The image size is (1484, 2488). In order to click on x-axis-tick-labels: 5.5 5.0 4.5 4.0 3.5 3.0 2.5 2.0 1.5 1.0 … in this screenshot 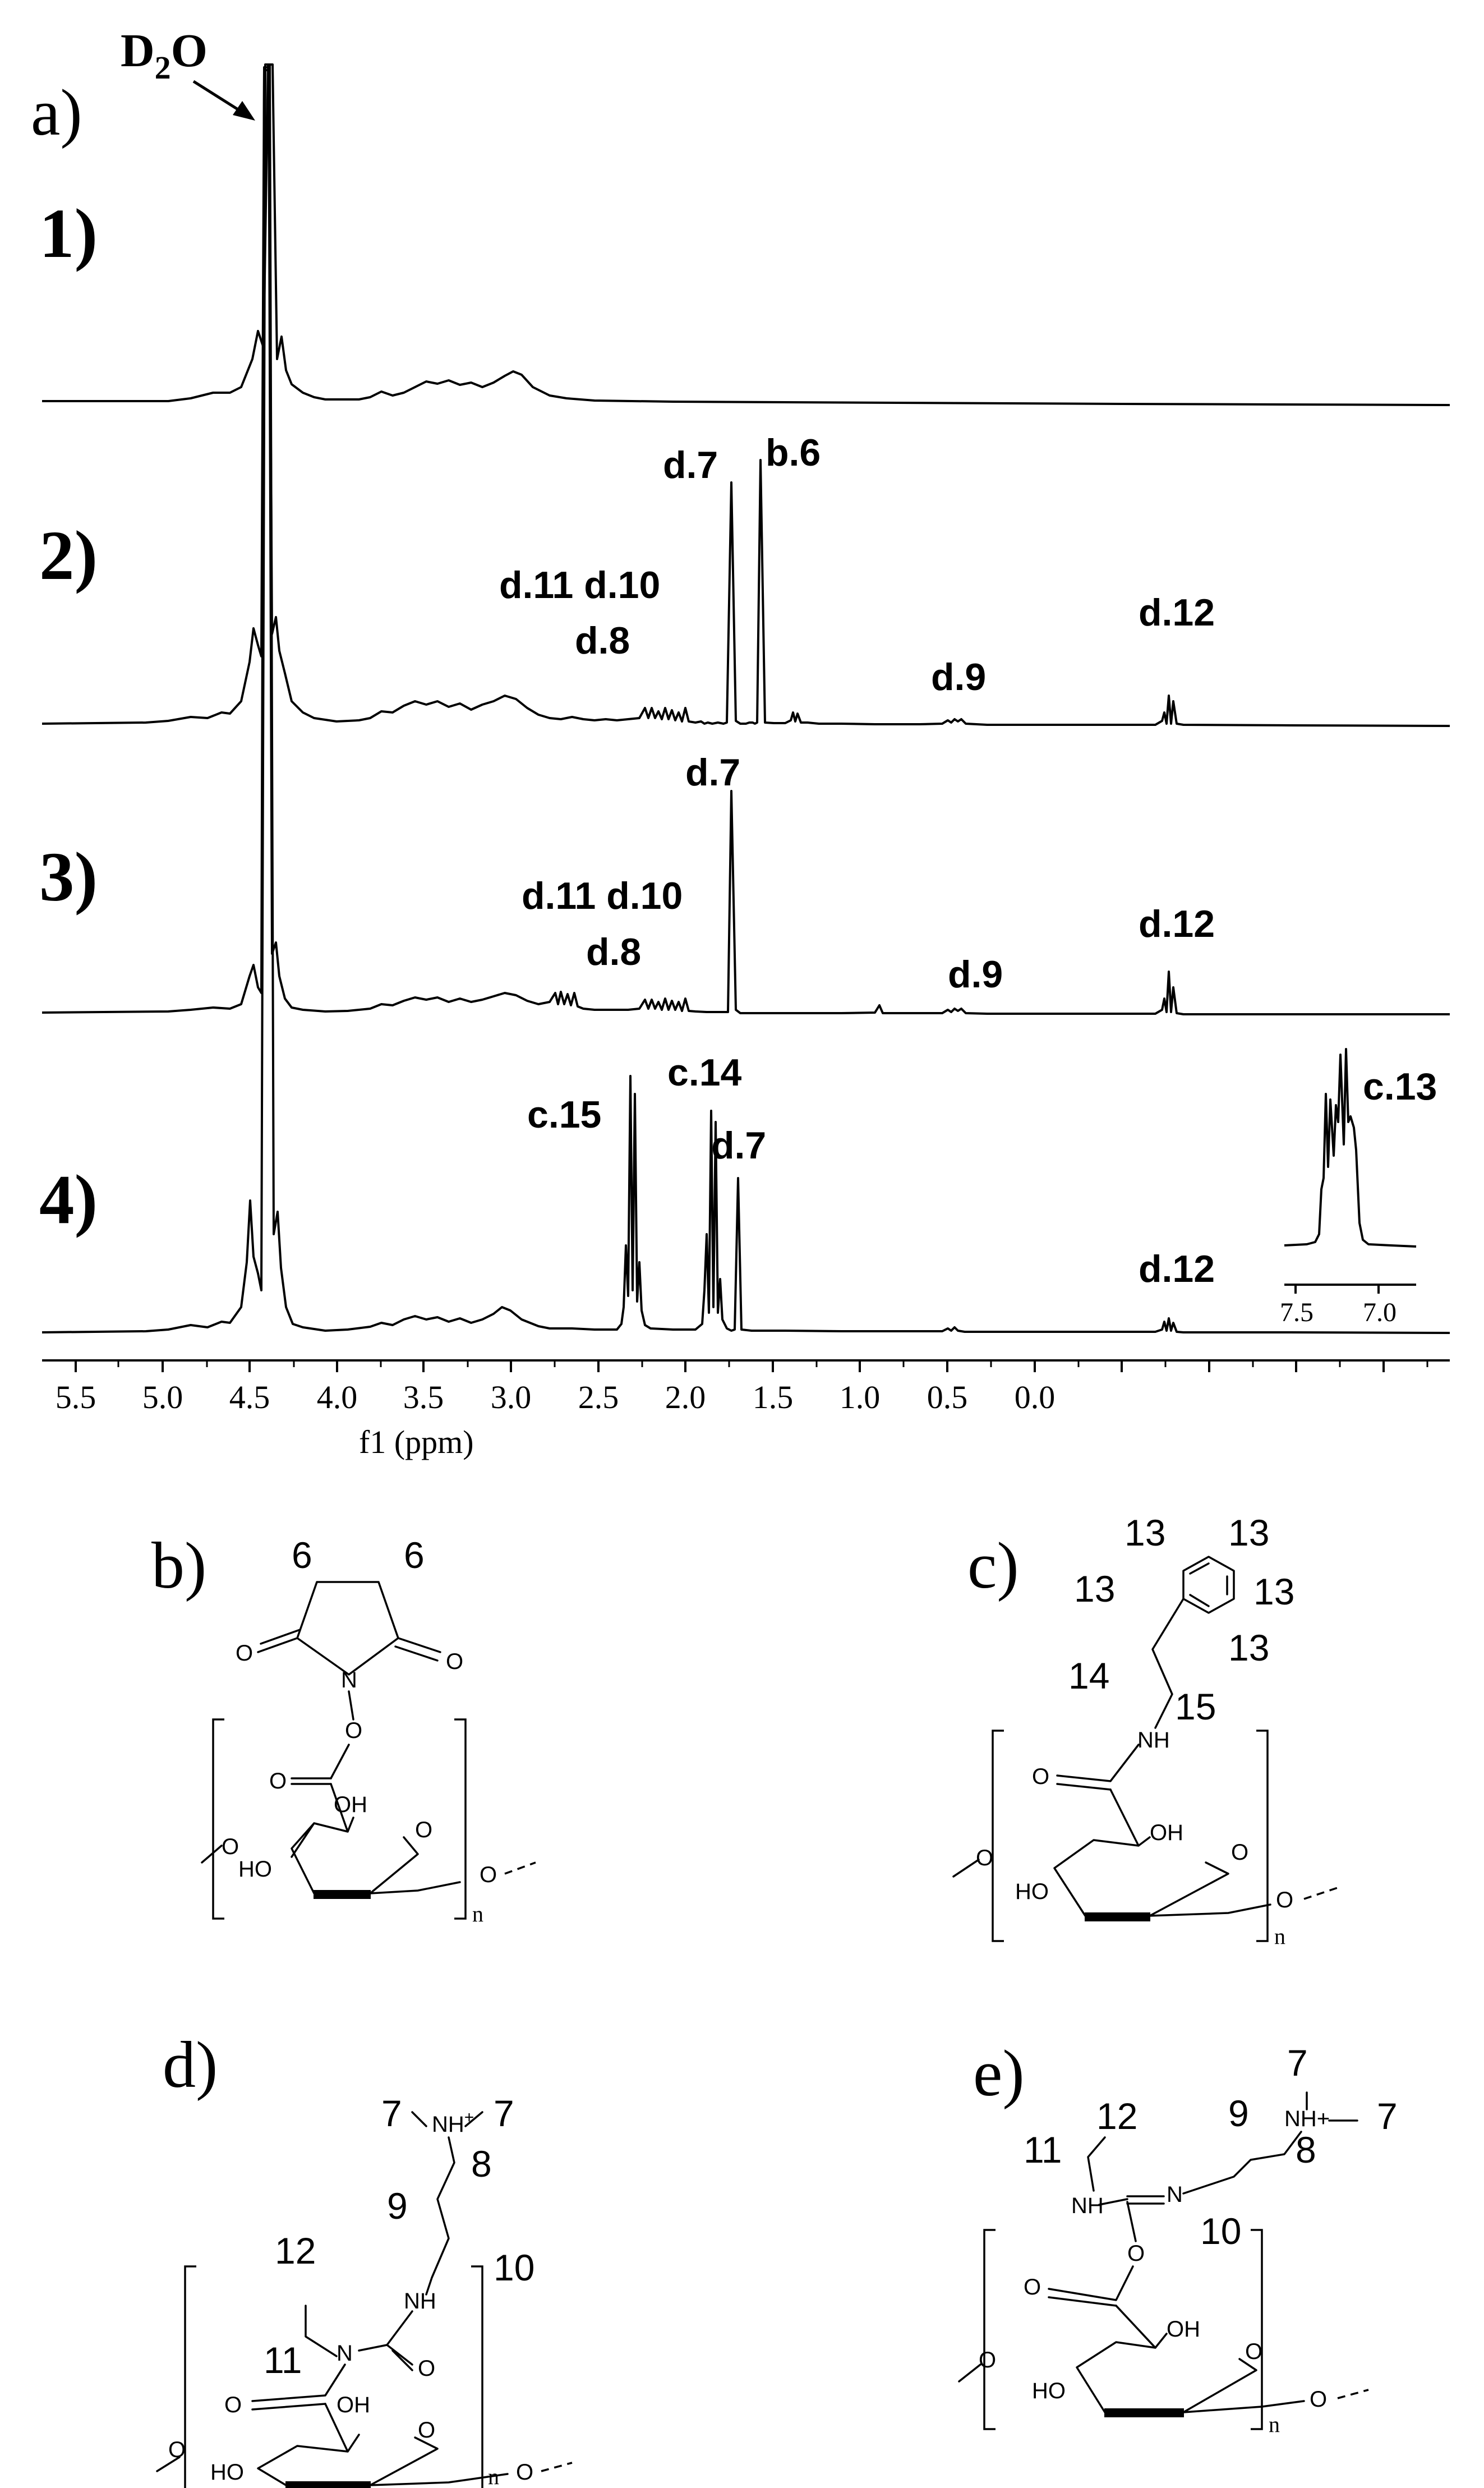, I will do `click(556, 1397)`.